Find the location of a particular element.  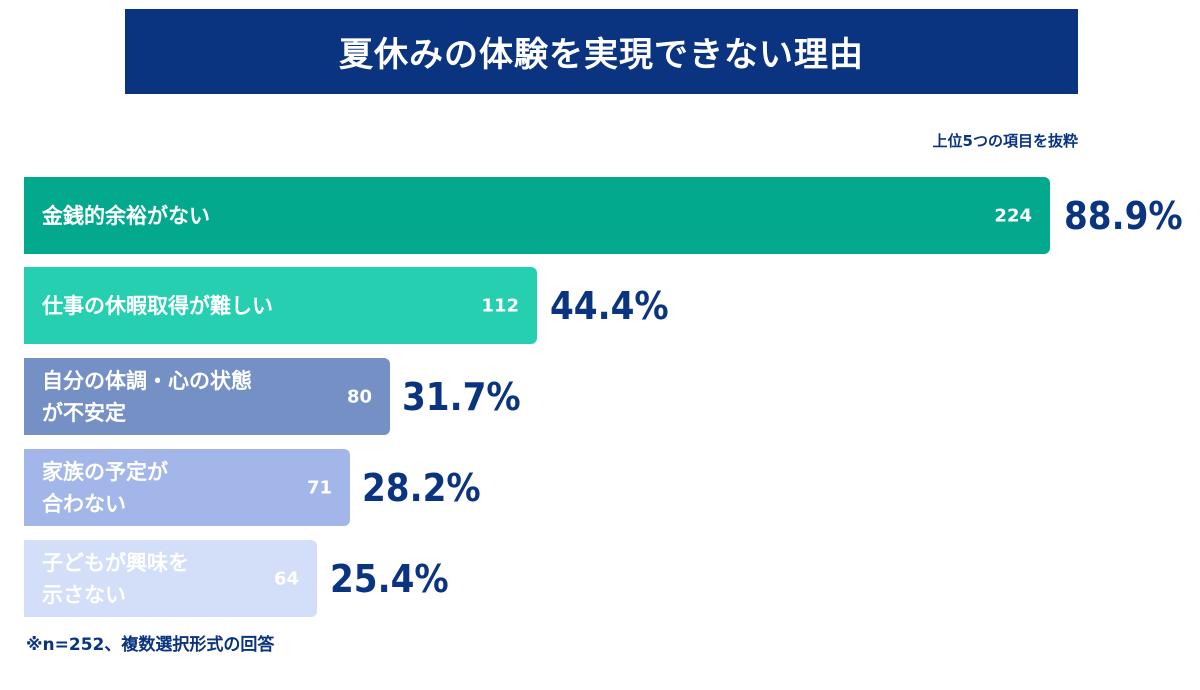

chart-title: 夏休みの体験を実現できない理由 is located at coordinates (601, 55).